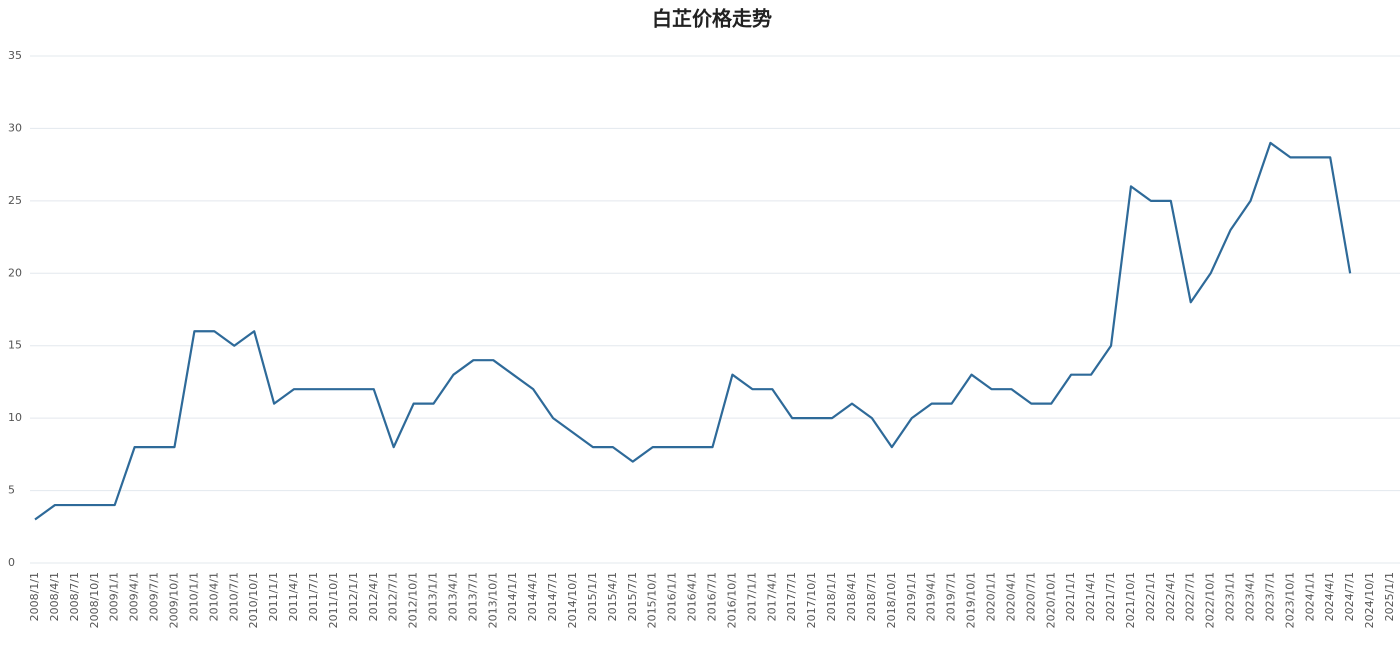  Describe the element at coordinates (1329, 596) in the screenshot. I see `x-tick-label: 2024/4/1` at that location.